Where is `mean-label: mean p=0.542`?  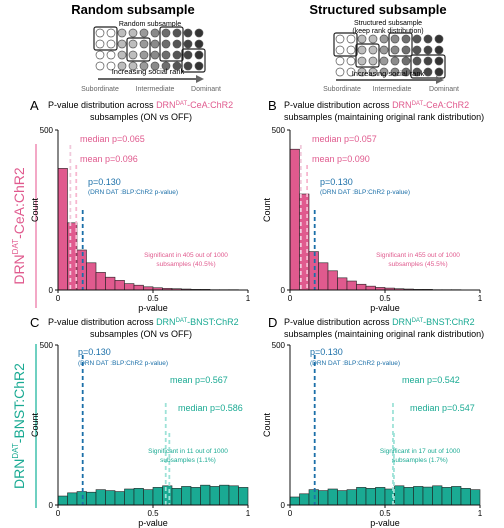
mean-label: mean p=0.542 is located at coordinates (431, 380).